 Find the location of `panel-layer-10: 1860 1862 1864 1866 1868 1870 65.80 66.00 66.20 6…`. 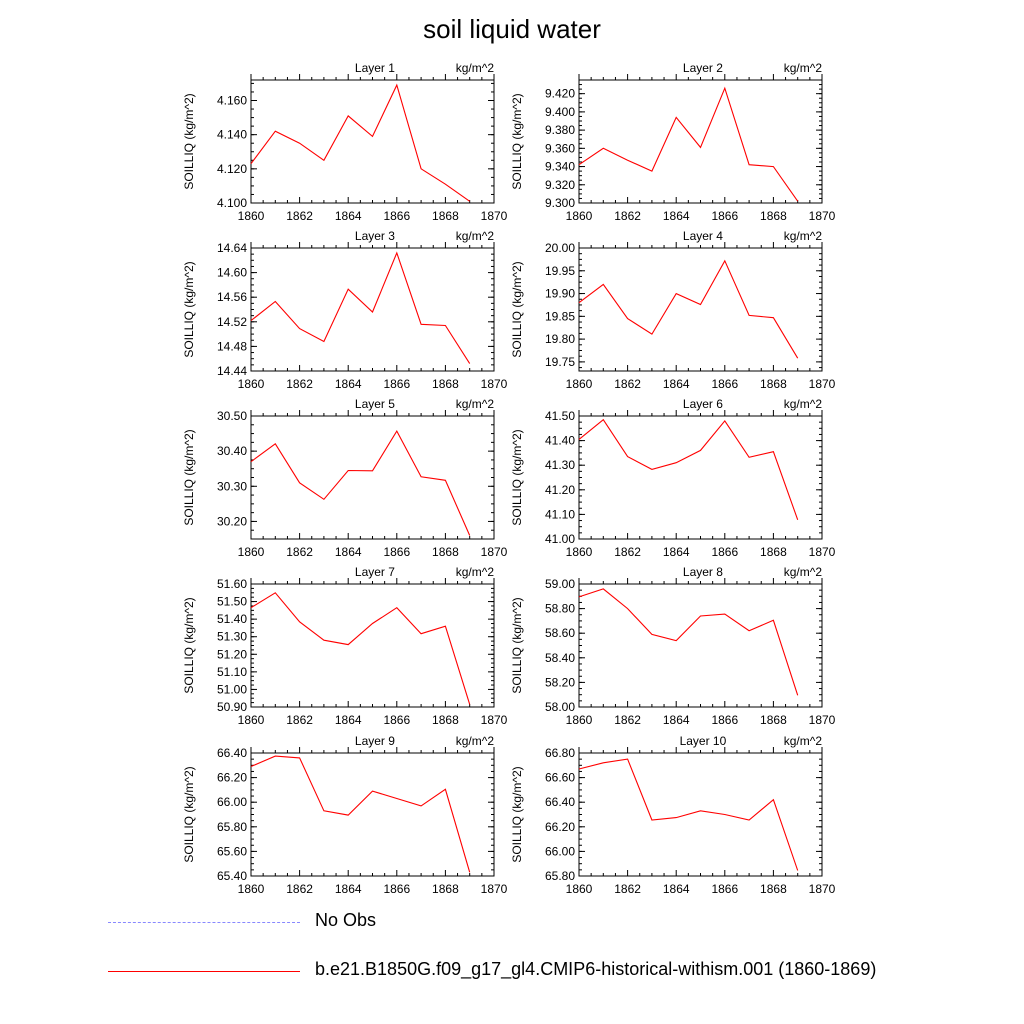

panel-layer-10: 1860 1862 1864 1866 1868 1870 65.80 66.00 66.20 6… is located at coordinates (673, 815).